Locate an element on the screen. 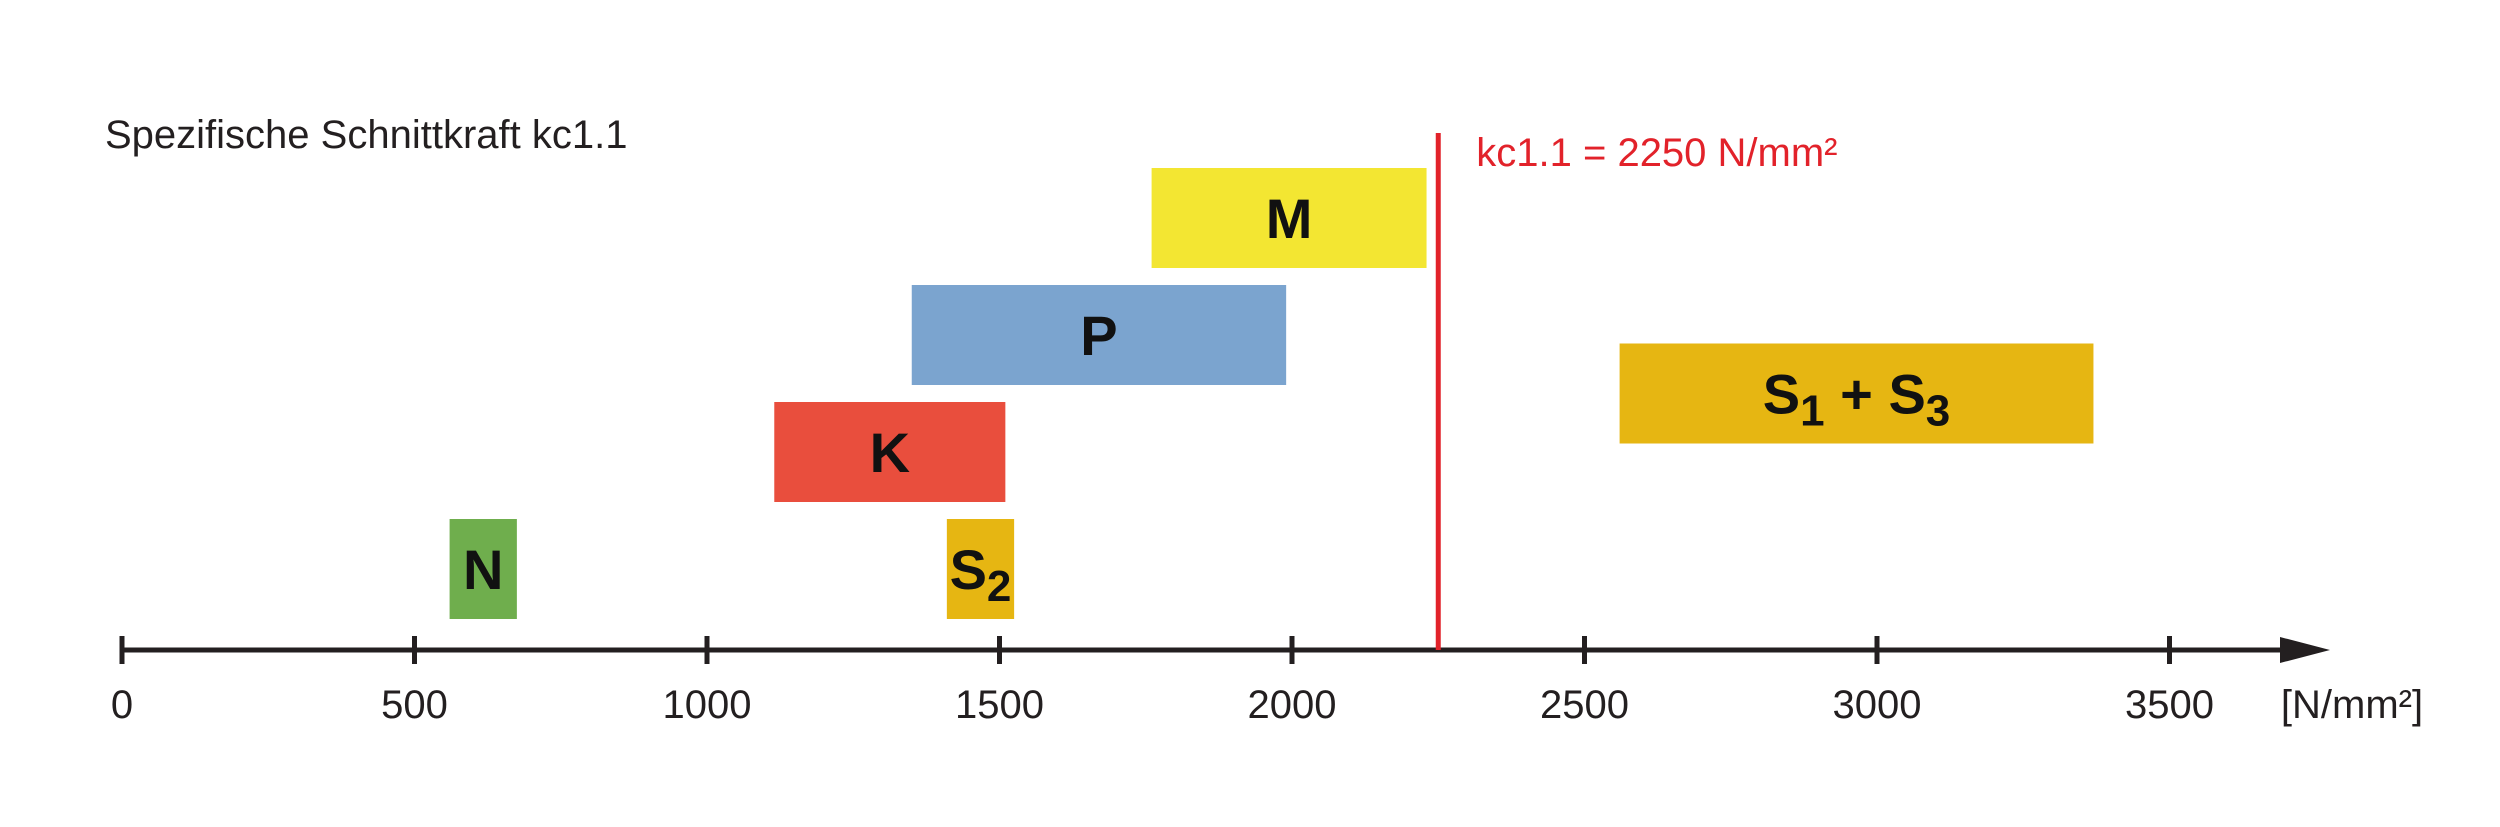 This screenshot has width=2500, height=827. bar-label-n: N is located at coordinates (483, 569).